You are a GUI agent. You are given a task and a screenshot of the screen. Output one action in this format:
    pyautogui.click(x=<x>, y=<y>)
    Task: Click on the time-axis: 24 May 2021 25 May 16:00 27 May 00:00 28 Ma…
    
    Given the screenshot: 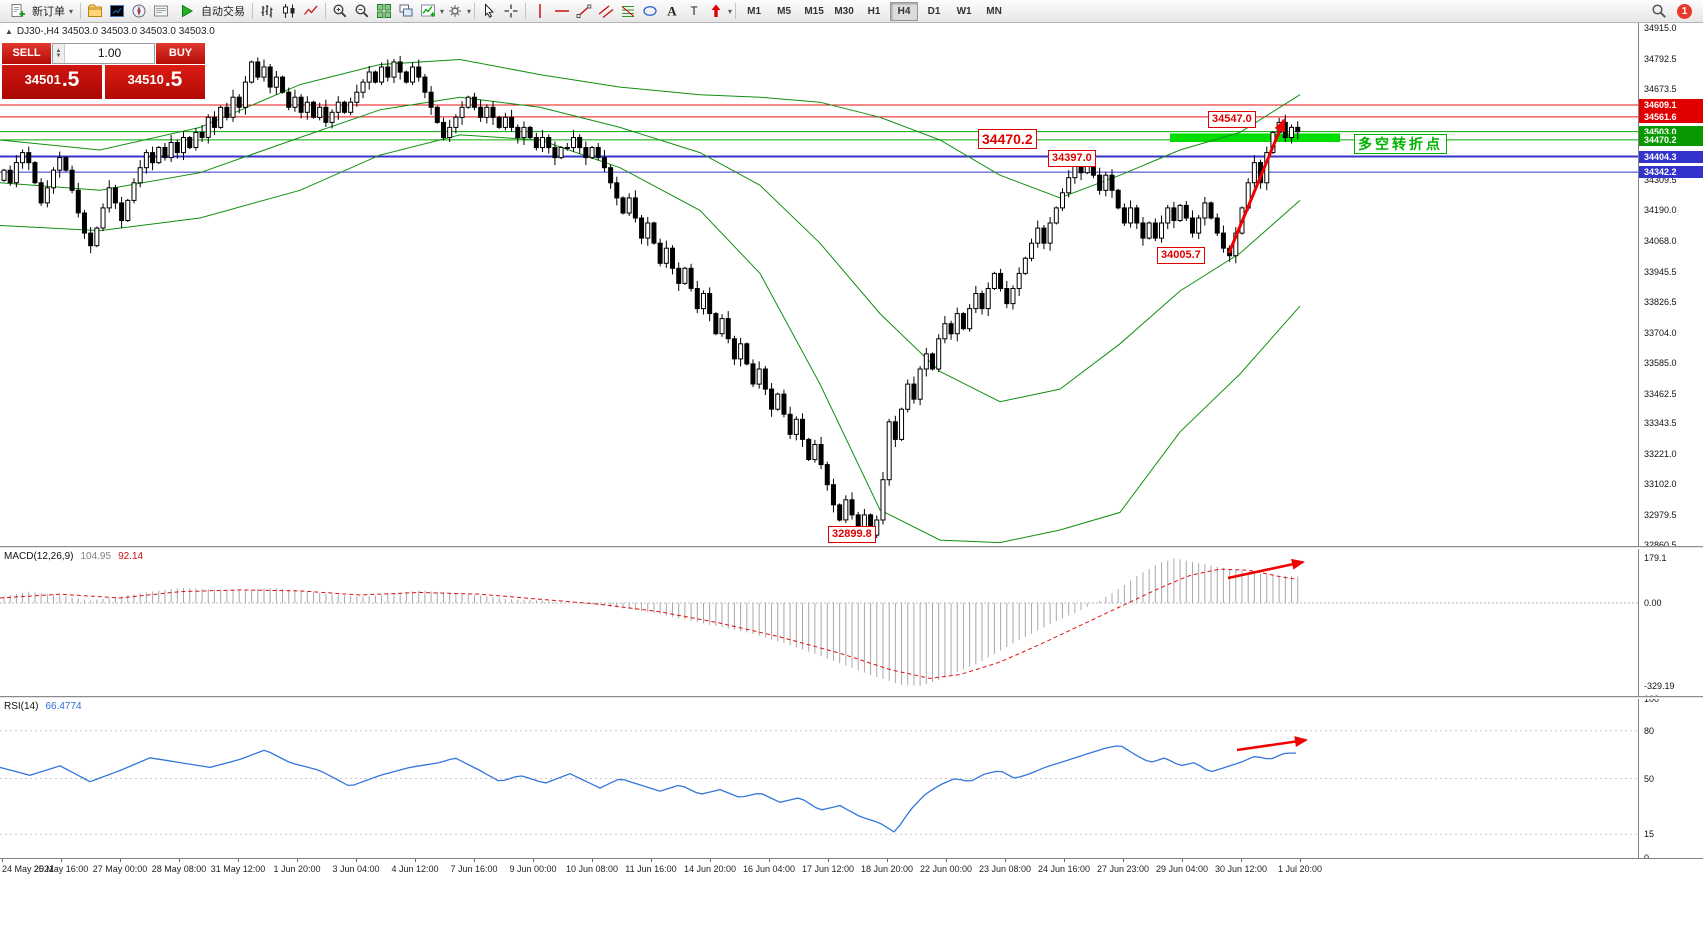 What is the action you would take?
    pyautogui.click(x=851, y=868)
    